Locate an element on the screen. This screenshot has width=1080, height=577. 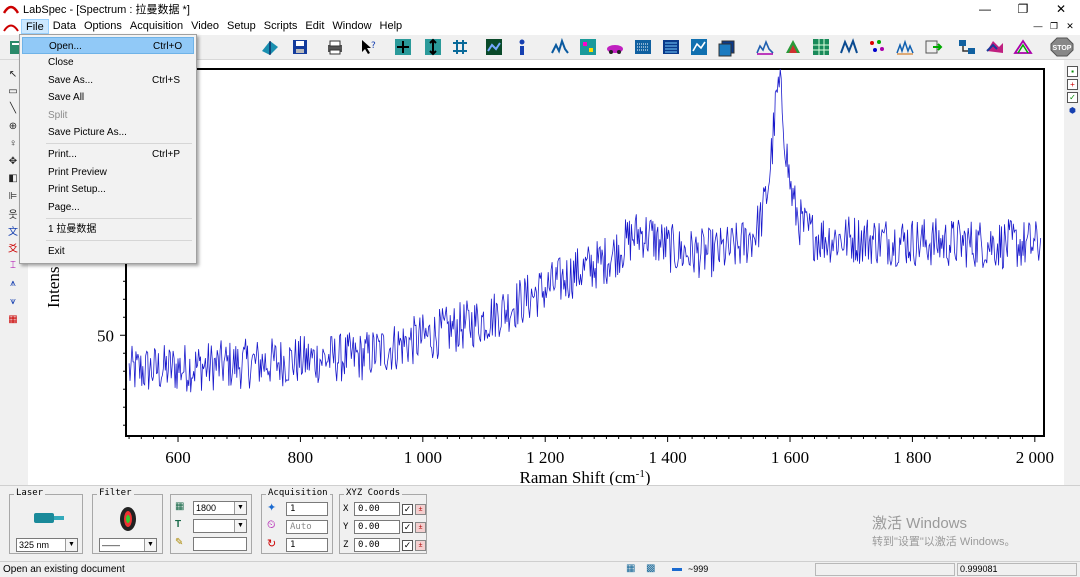
mdi-minimize-button: — is located at coordinates (1038, 26).